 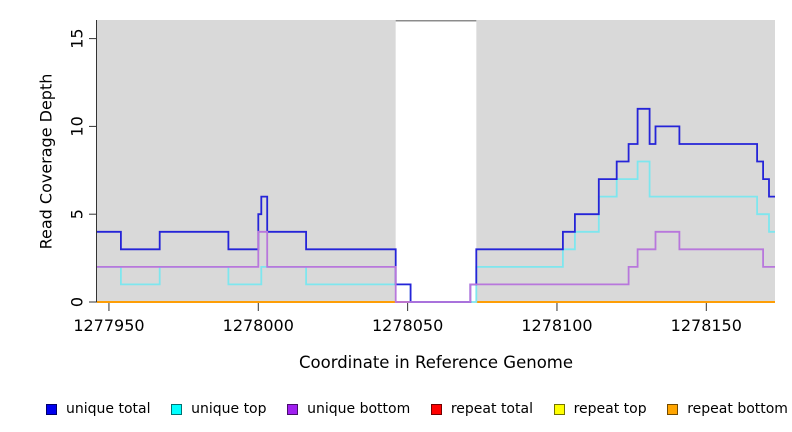 What do you see at coordinates (491, 409) in the screenshot?
I see `legend-label: repeat total` at bounding box center [491, 409].